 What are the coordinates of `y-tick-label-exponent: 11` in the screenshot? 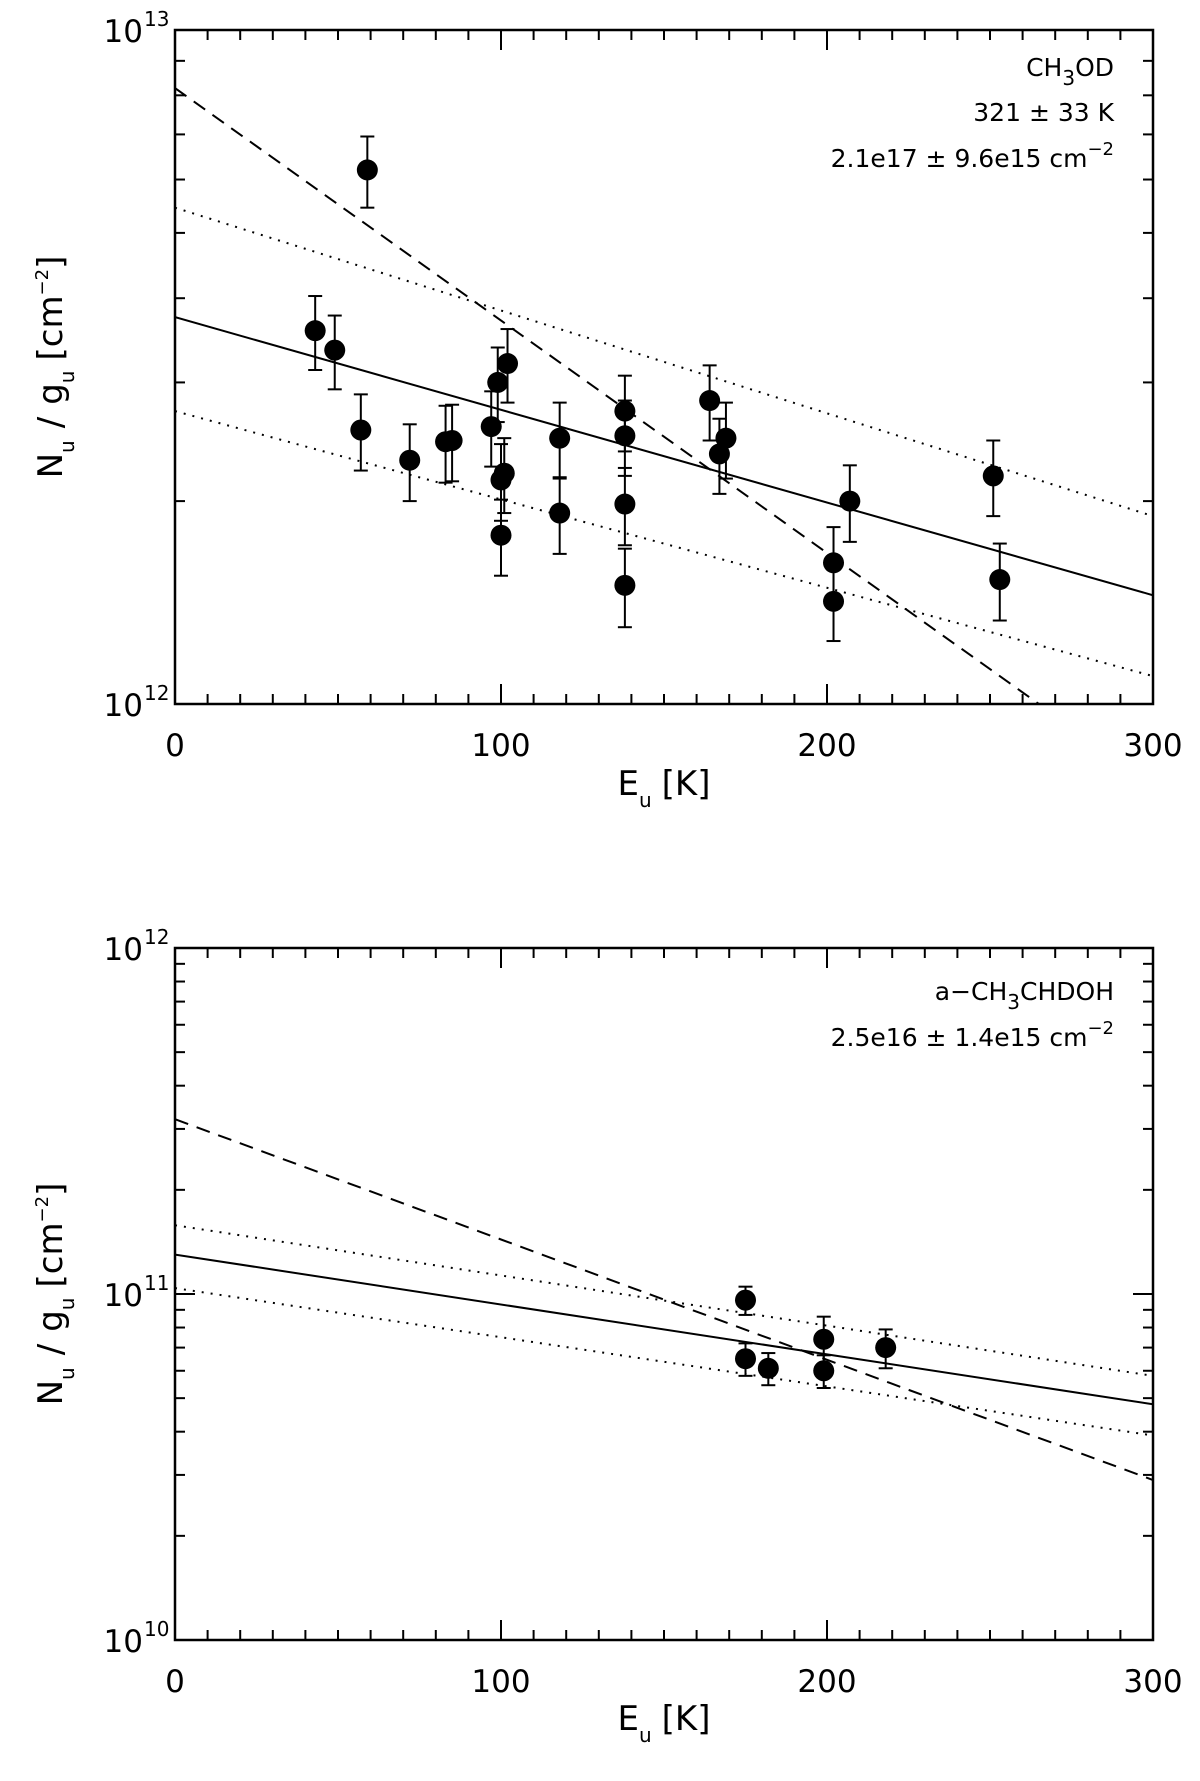 It's located at (156, 1283).